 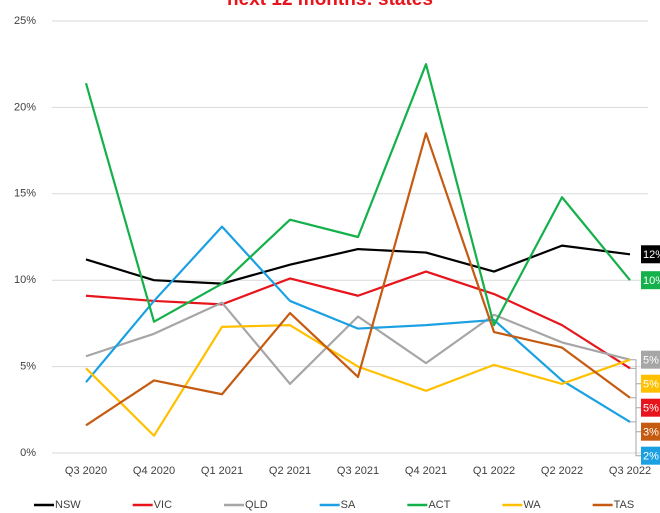 I want to click on end-label: 10%, so click(x=650, y=280).